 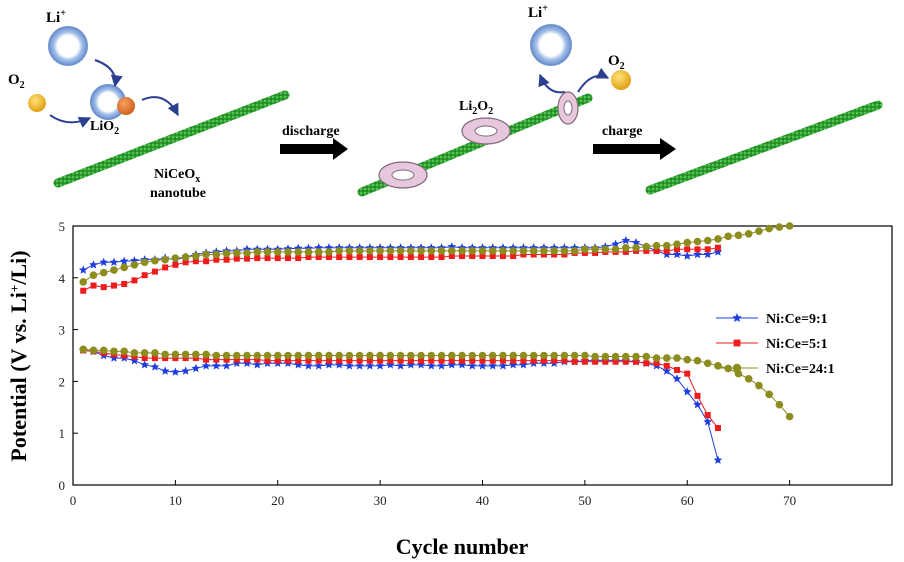 I want to click on o2-label-2: O2, so click(x=616, y=62).